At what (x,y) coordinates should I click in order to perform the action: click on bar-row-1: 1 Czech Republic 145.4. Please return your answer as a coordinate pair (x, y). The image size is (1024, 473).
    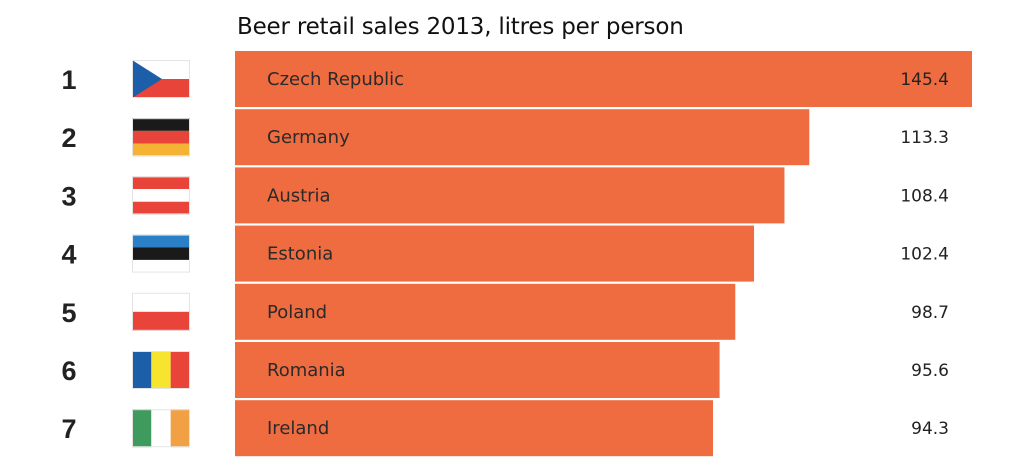
    Looking at the image, I should click on (516, 79).